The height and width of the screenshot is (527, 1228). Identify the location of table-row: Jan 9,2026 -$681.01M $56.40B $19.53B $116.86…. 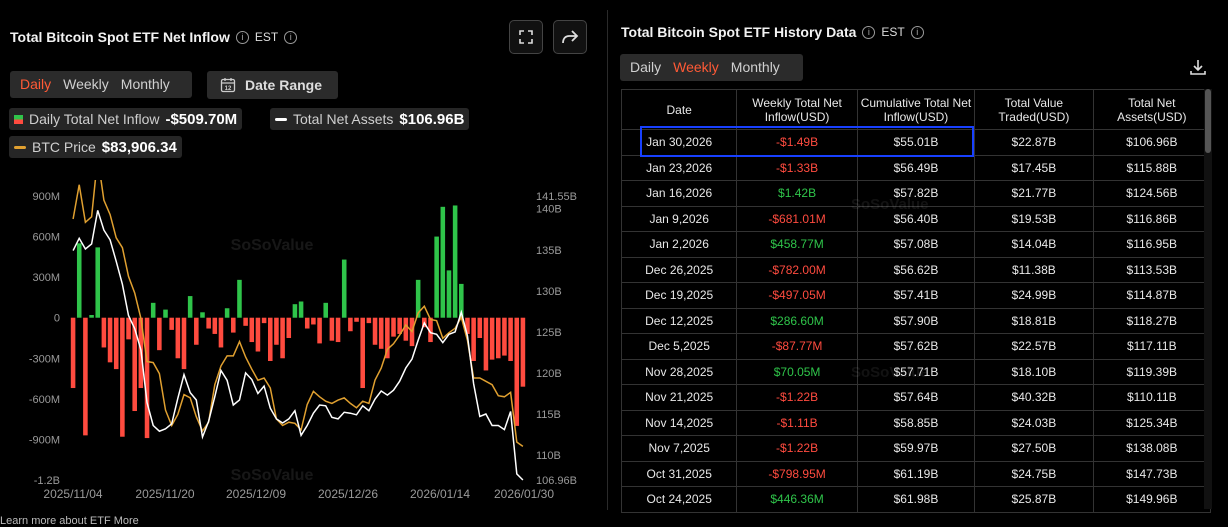
(916, 218).